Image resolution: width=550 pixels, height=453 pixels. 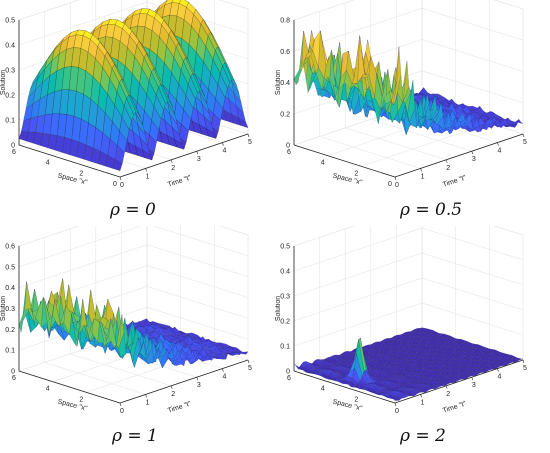 What do you see at coordinates (135, 436) in the screenshot?
I see `rho-1-caption: ρ = 1` at bounding box center [135, 436].